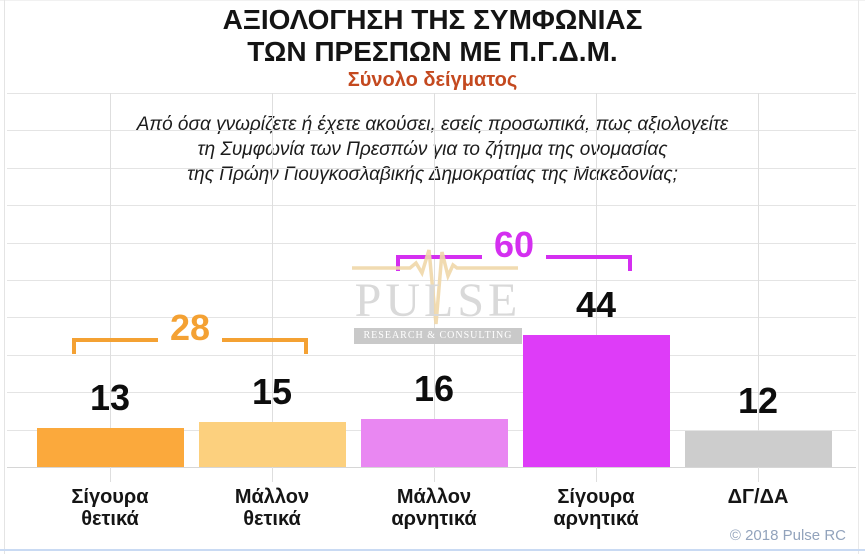  I want to click on bracket-total-label-0: 28, so click(190, 327).